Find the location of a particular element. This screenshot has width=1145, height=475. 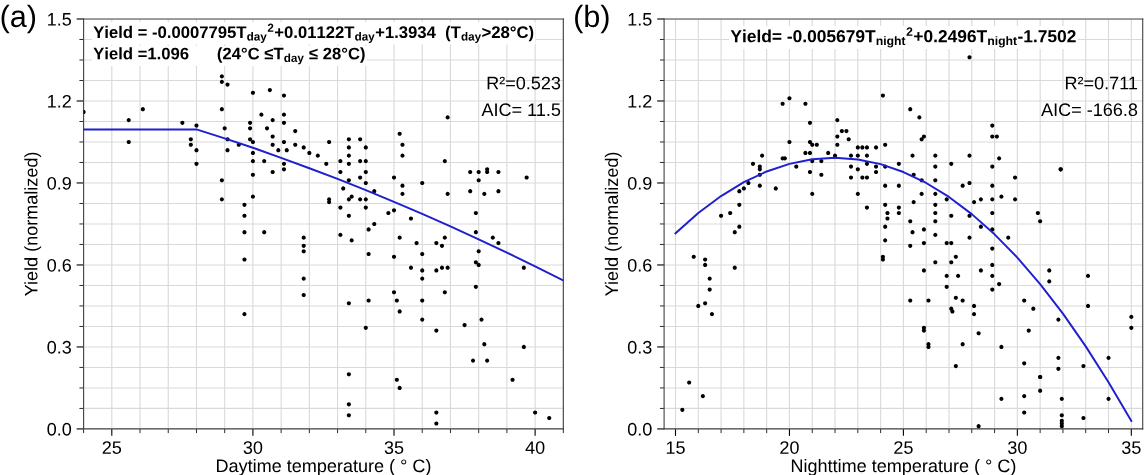

text: (b) is located at coordinates (592, 19).